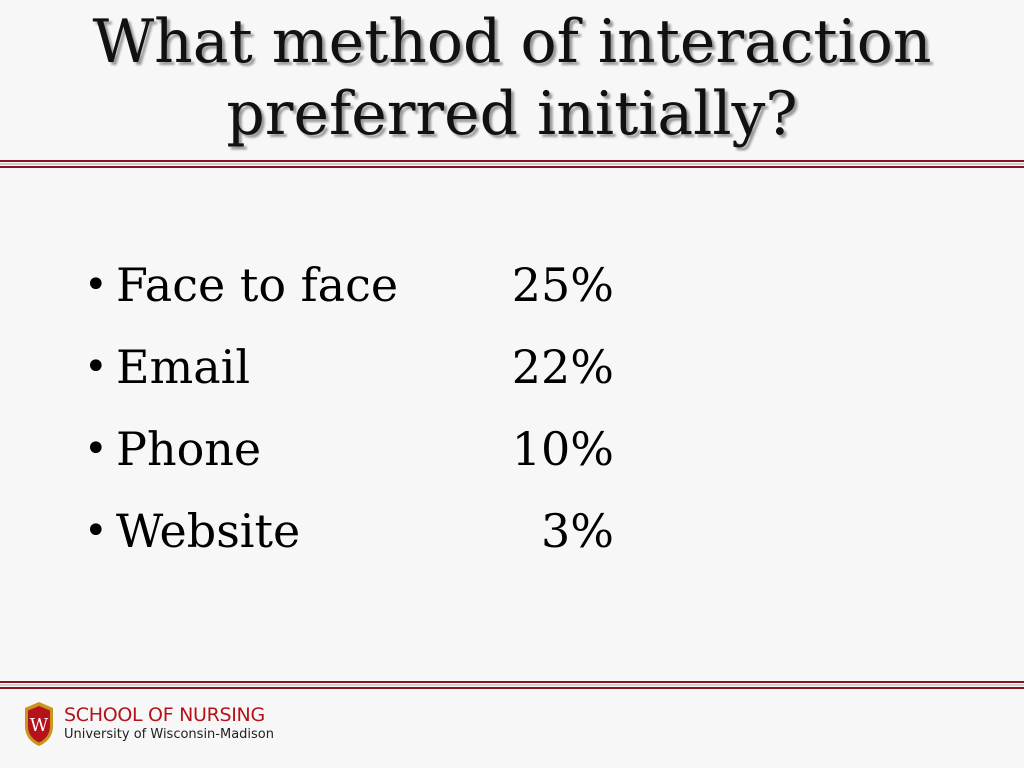 The height and width of the screenshot is (768, 1024). I want to click on title-line-1: What method of interaction, so click(512, 42).